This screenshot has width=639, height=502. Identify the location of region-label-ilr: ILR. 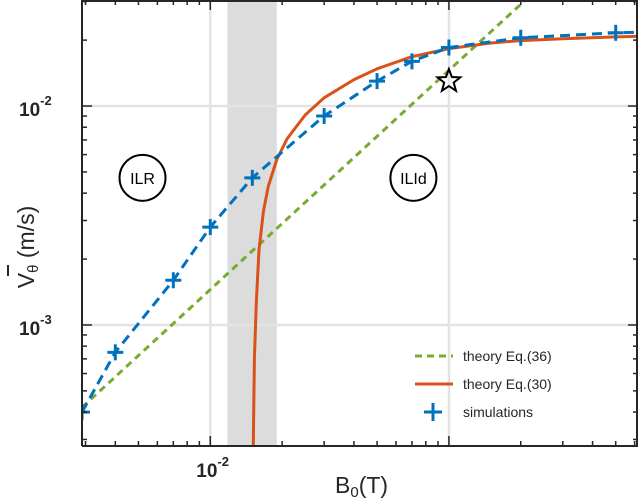
(142, 177).